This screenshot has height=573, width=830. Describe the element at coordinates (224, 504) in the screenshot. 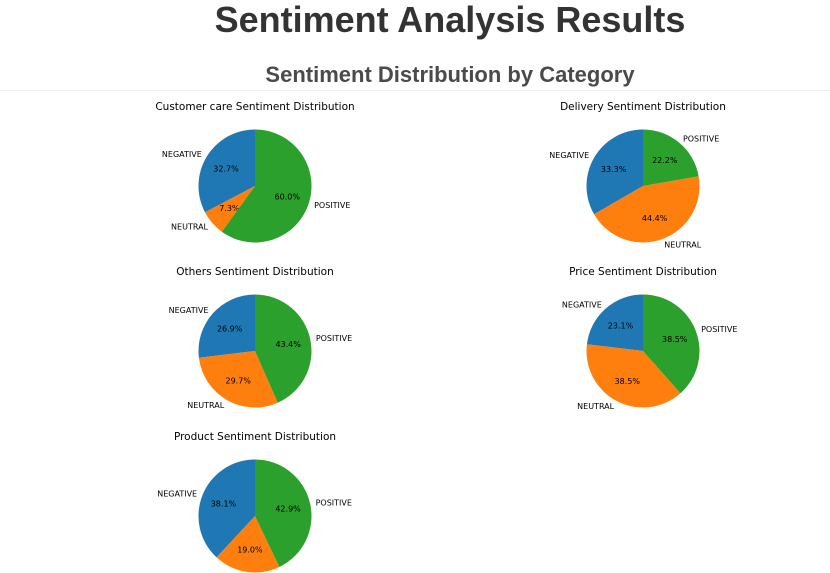

I see `slice-percent-label: 38.1%` at that location.